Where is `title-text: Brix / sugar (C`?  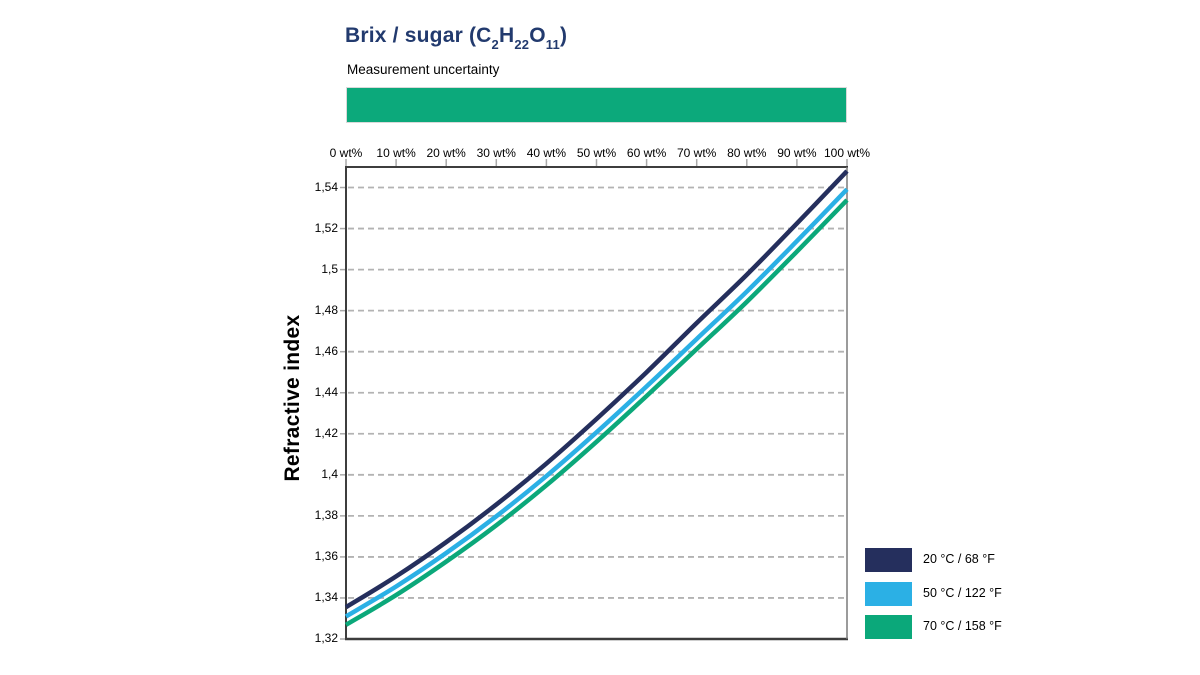 title-text: Brix / sugar (C is located at coordinates (418, 35).